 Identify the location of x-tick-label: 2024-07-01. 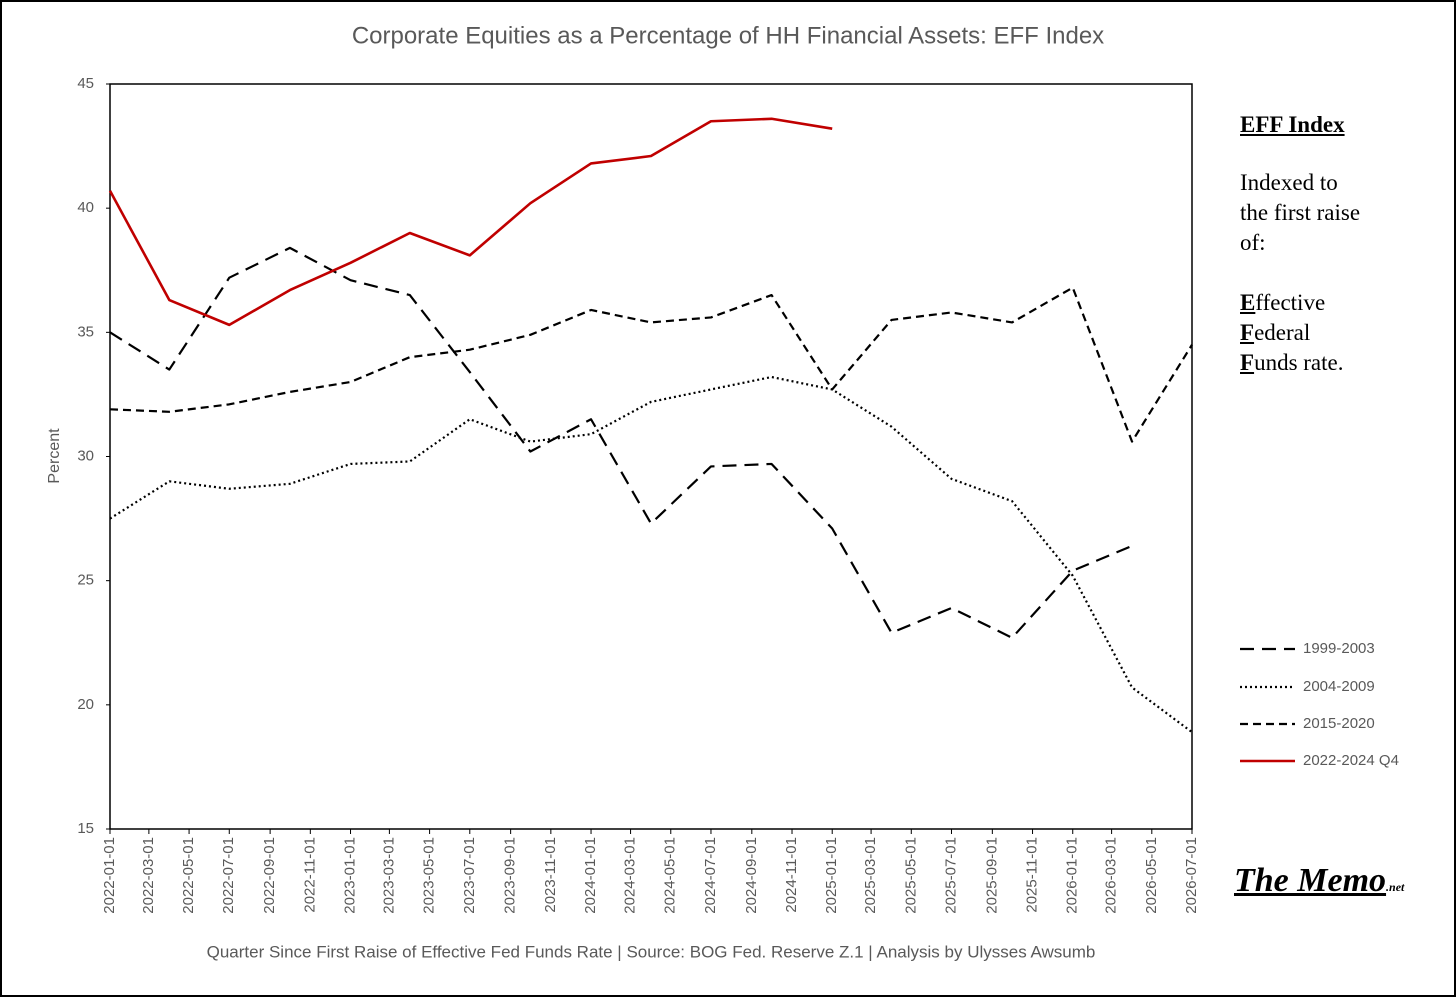
(710, 875).